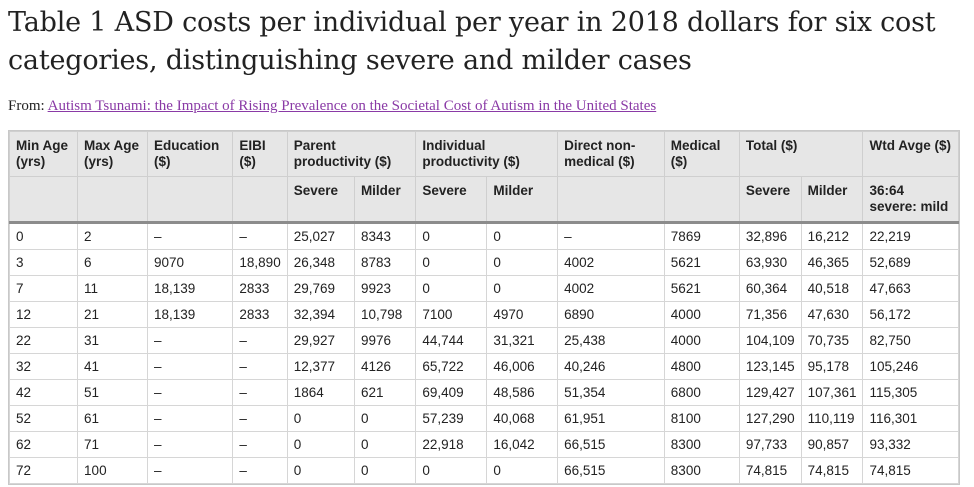 This screenshot has height=487, width=974. What do you see at coordinates (385, 366) in the screenshot?
I see `cell-parent-milder: 4126` at bounding box center [385, 366].